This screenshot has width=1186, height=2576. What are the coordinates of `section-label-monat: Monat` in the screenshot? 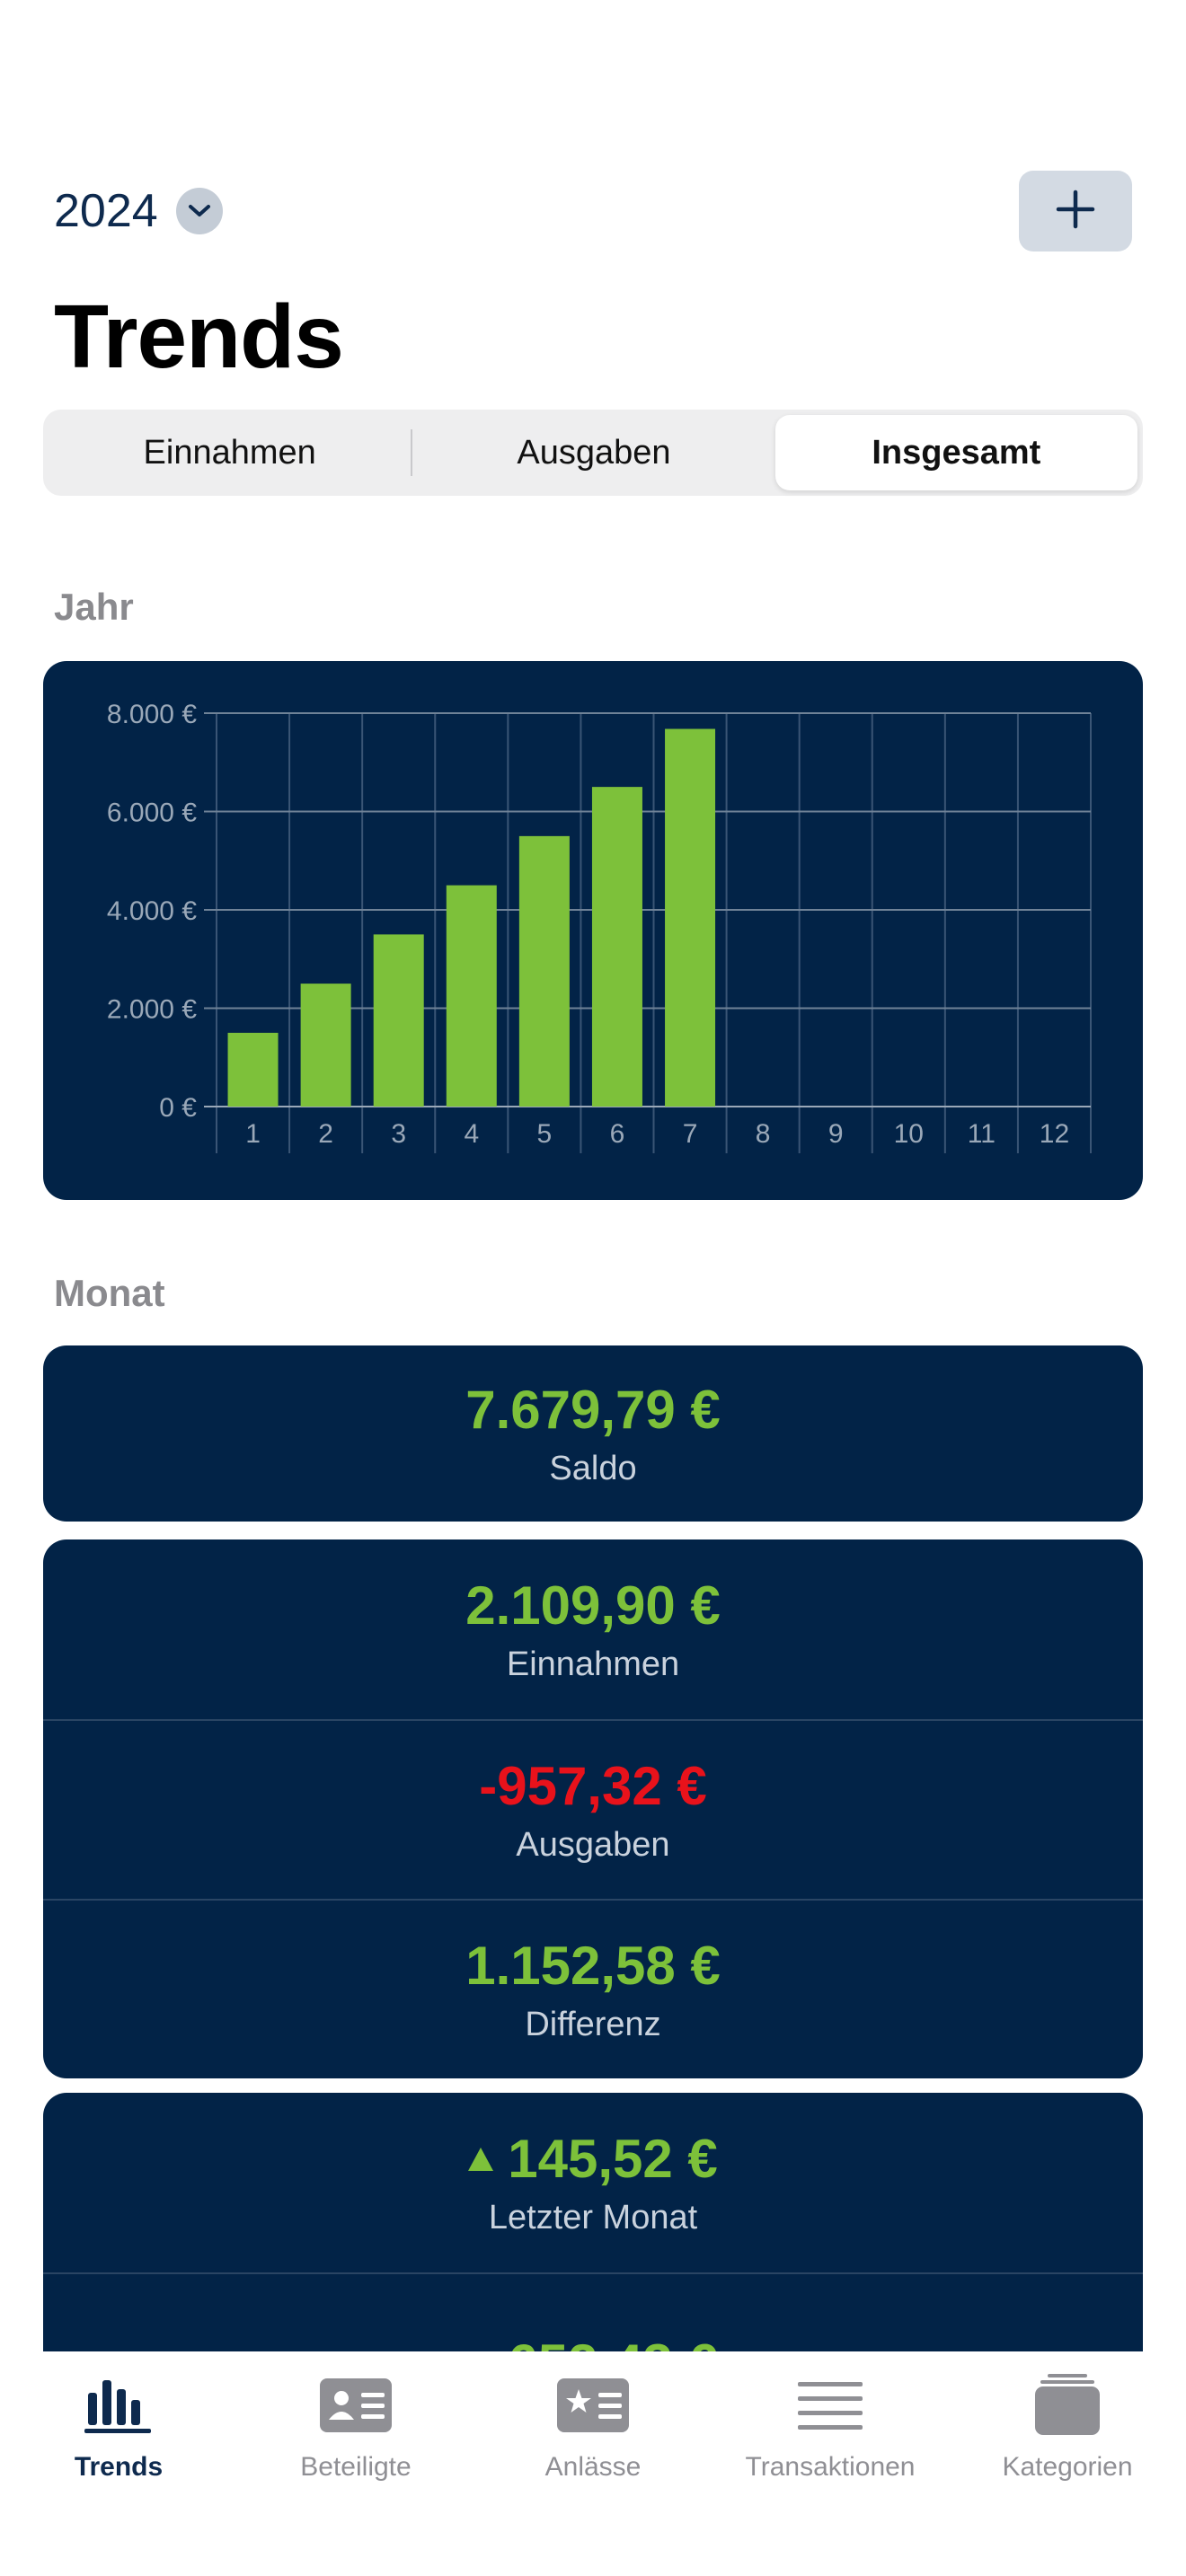 It's located at (109, 1293).